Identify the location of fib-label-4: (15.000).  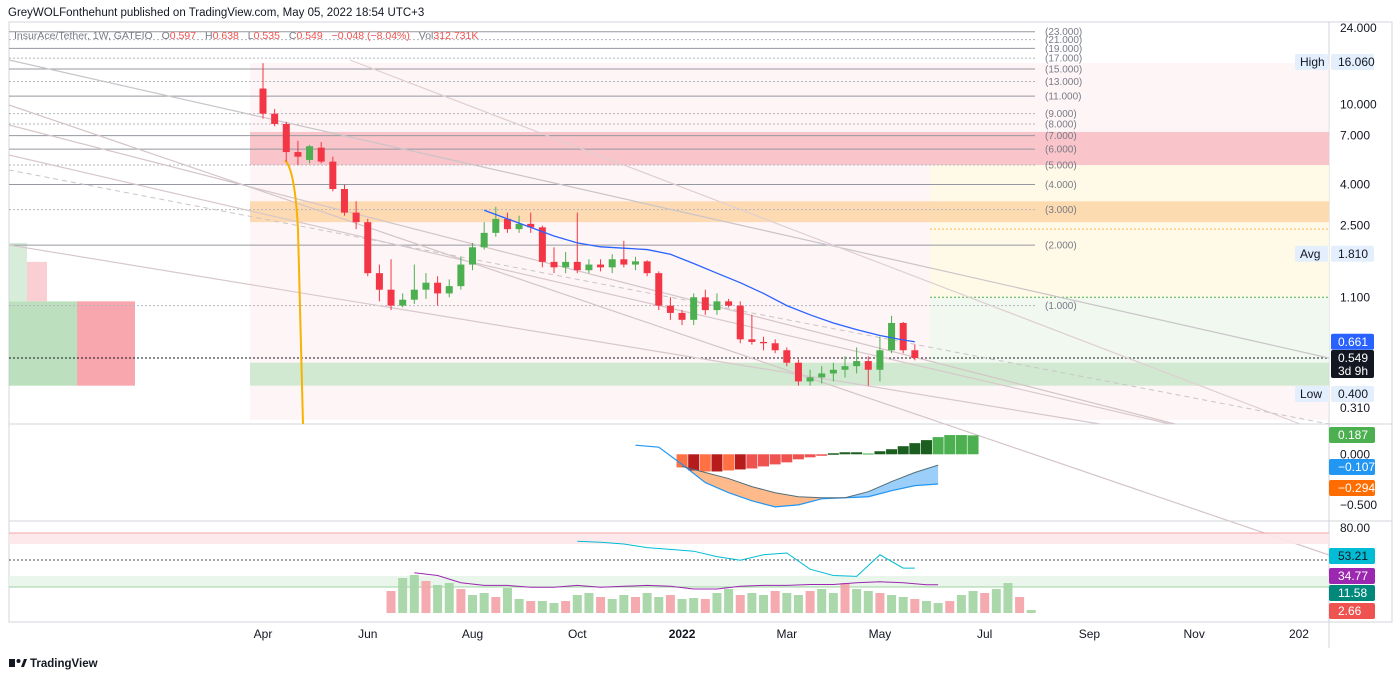
(1063, 70).